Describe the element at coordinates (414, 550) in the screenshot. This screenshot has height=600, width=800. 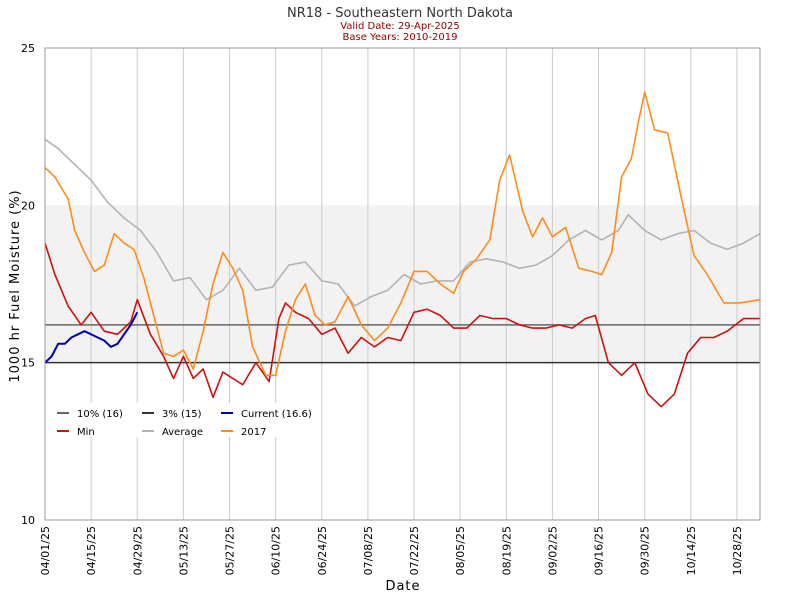
I see `x-tick-label: 07/22/25` at that location.